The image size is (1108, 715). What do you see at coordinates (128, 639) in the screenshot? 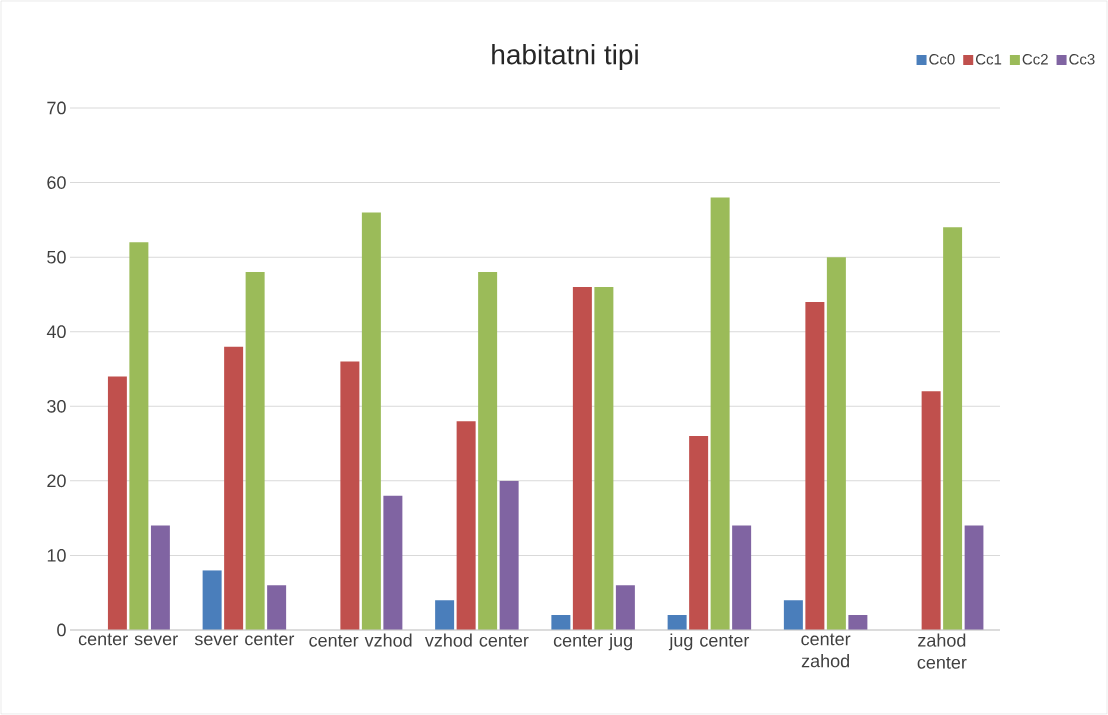
I see `x-tick-label: center sever` at bounding box center [128, 639].